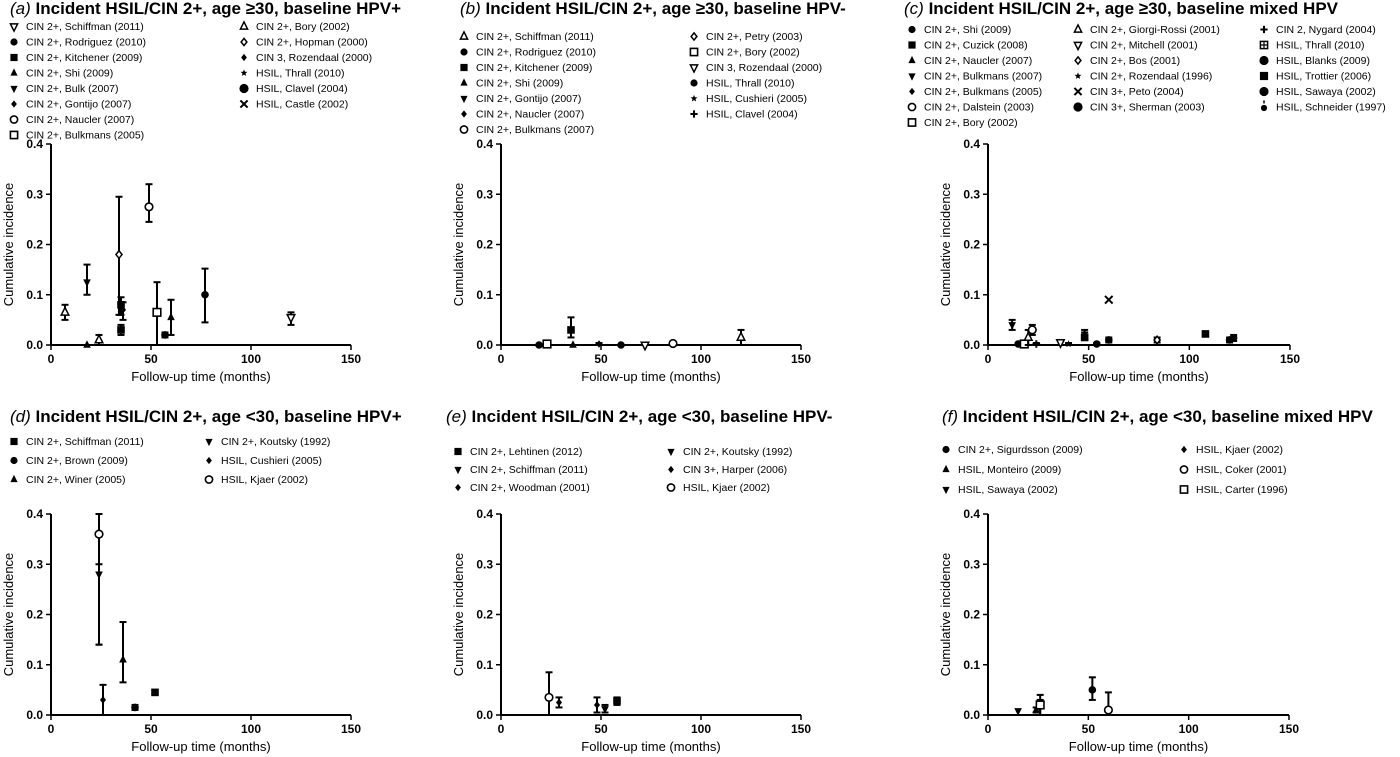 This screenshot has width=1400, height=757. What do you see at coordinates (1078, 60) in the screenshot?
I see `legend-marker-diamond-open` at bounding box center [1078, 60].